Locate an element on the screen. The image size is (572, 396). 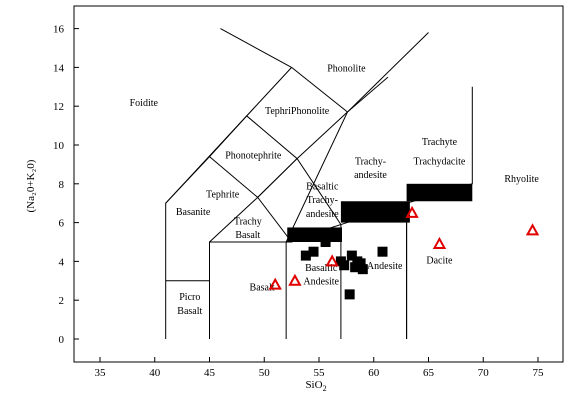
x-tick-label-6: 65 is located at coordinates (429, 373).